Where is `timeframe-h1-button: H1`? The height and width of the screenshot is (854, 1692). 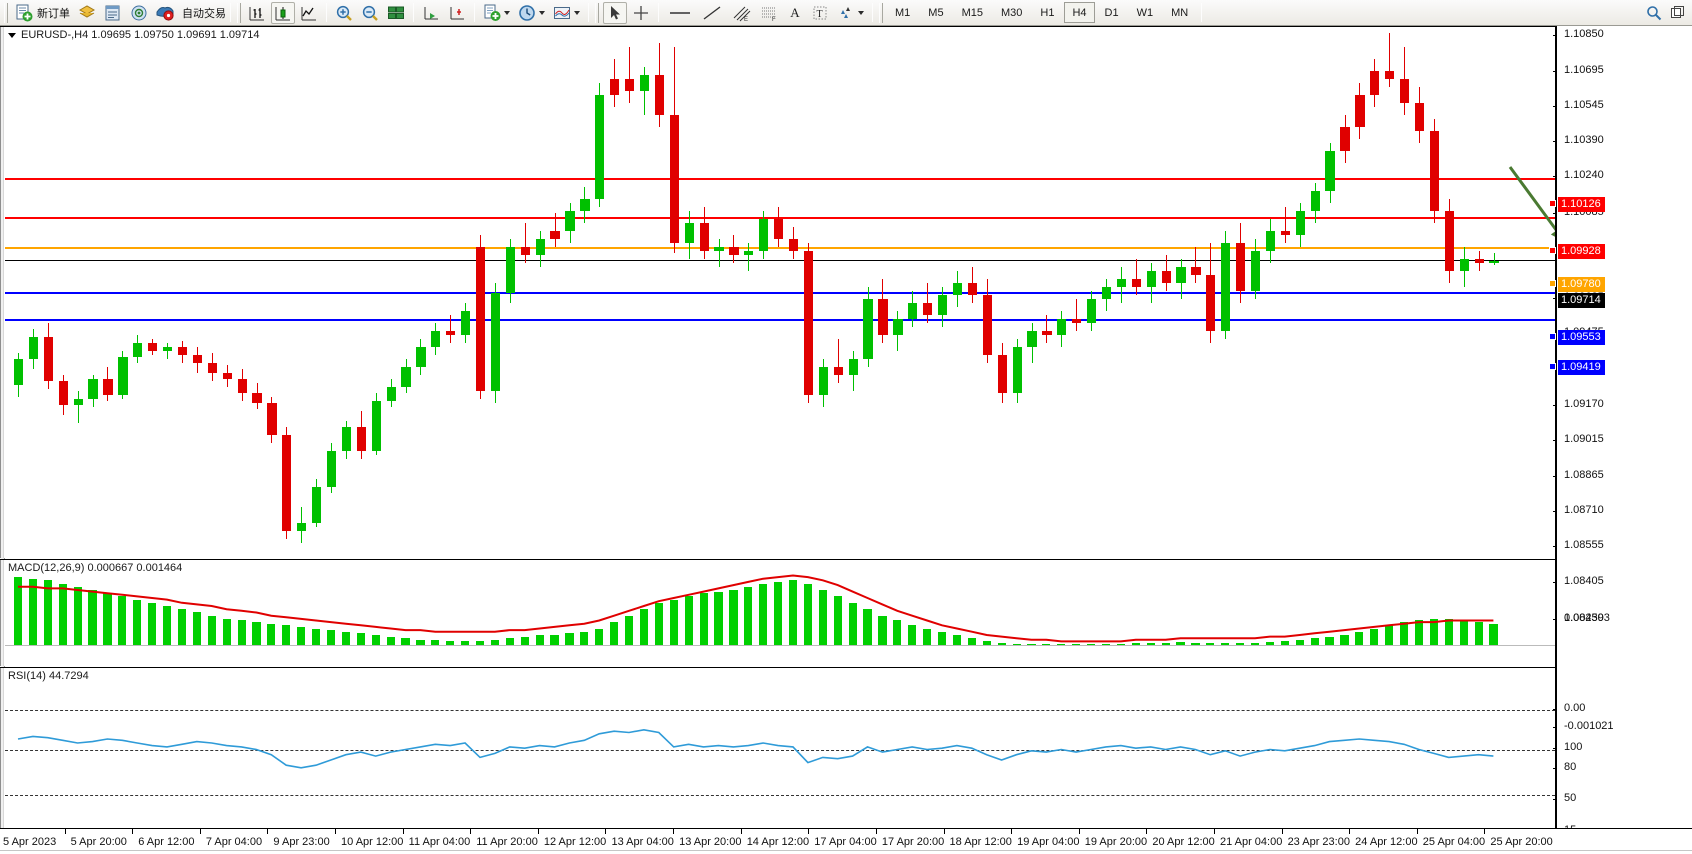 timeframe-h1-button: H1 is located at coordinates (1047, 12).